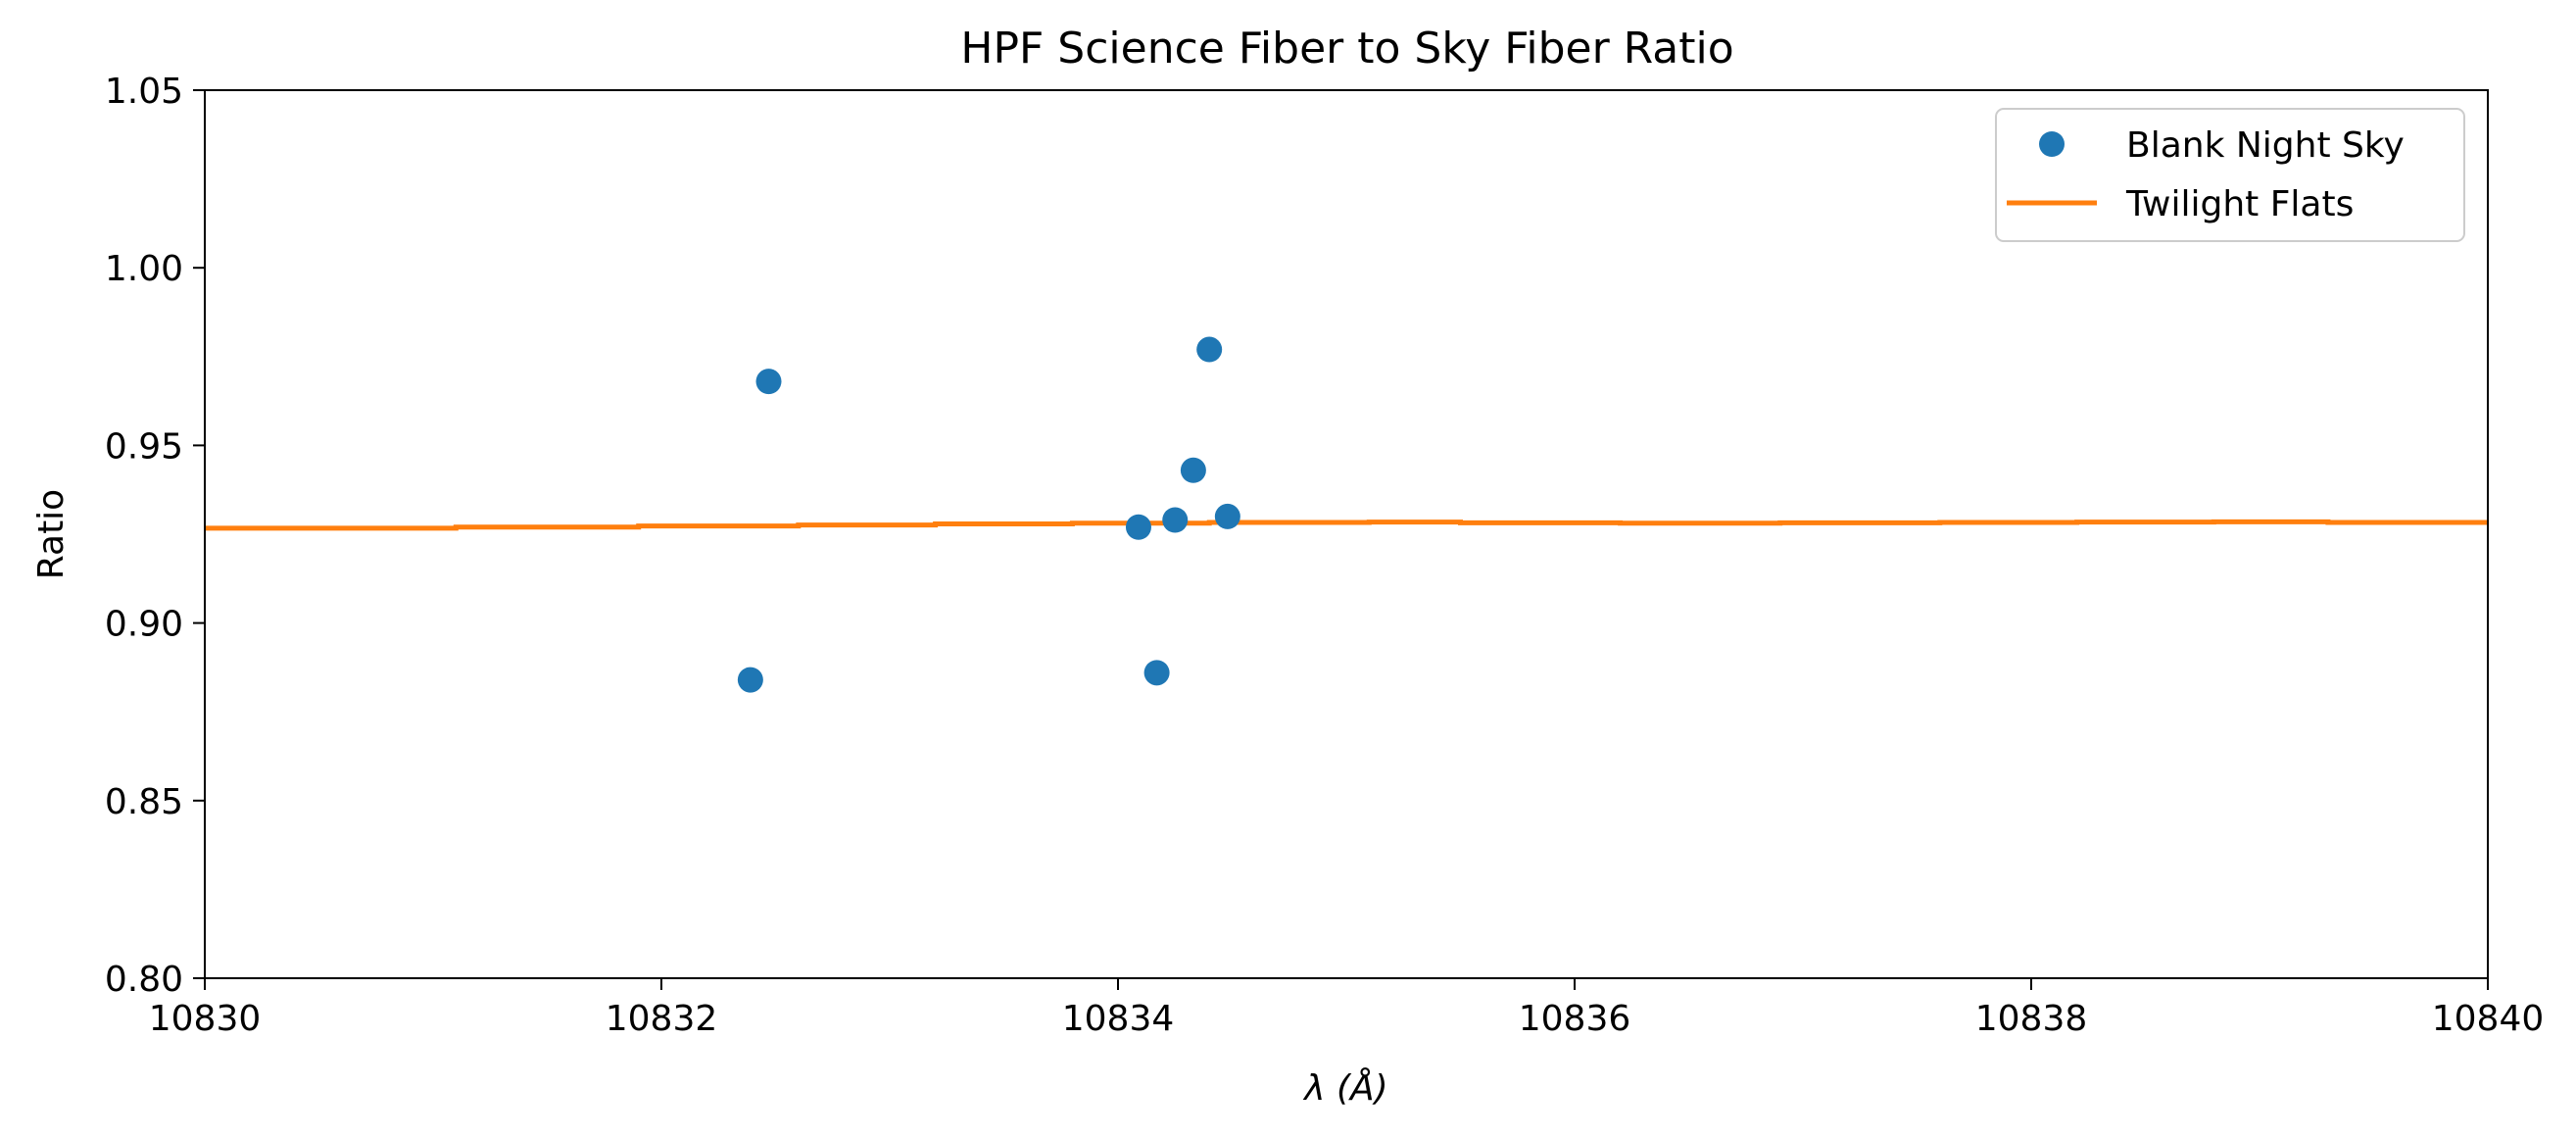 The height and width of the screenshot is (1138, 2576). I want to click on x-axis-label: λ (Å), so click(1344, 1087).